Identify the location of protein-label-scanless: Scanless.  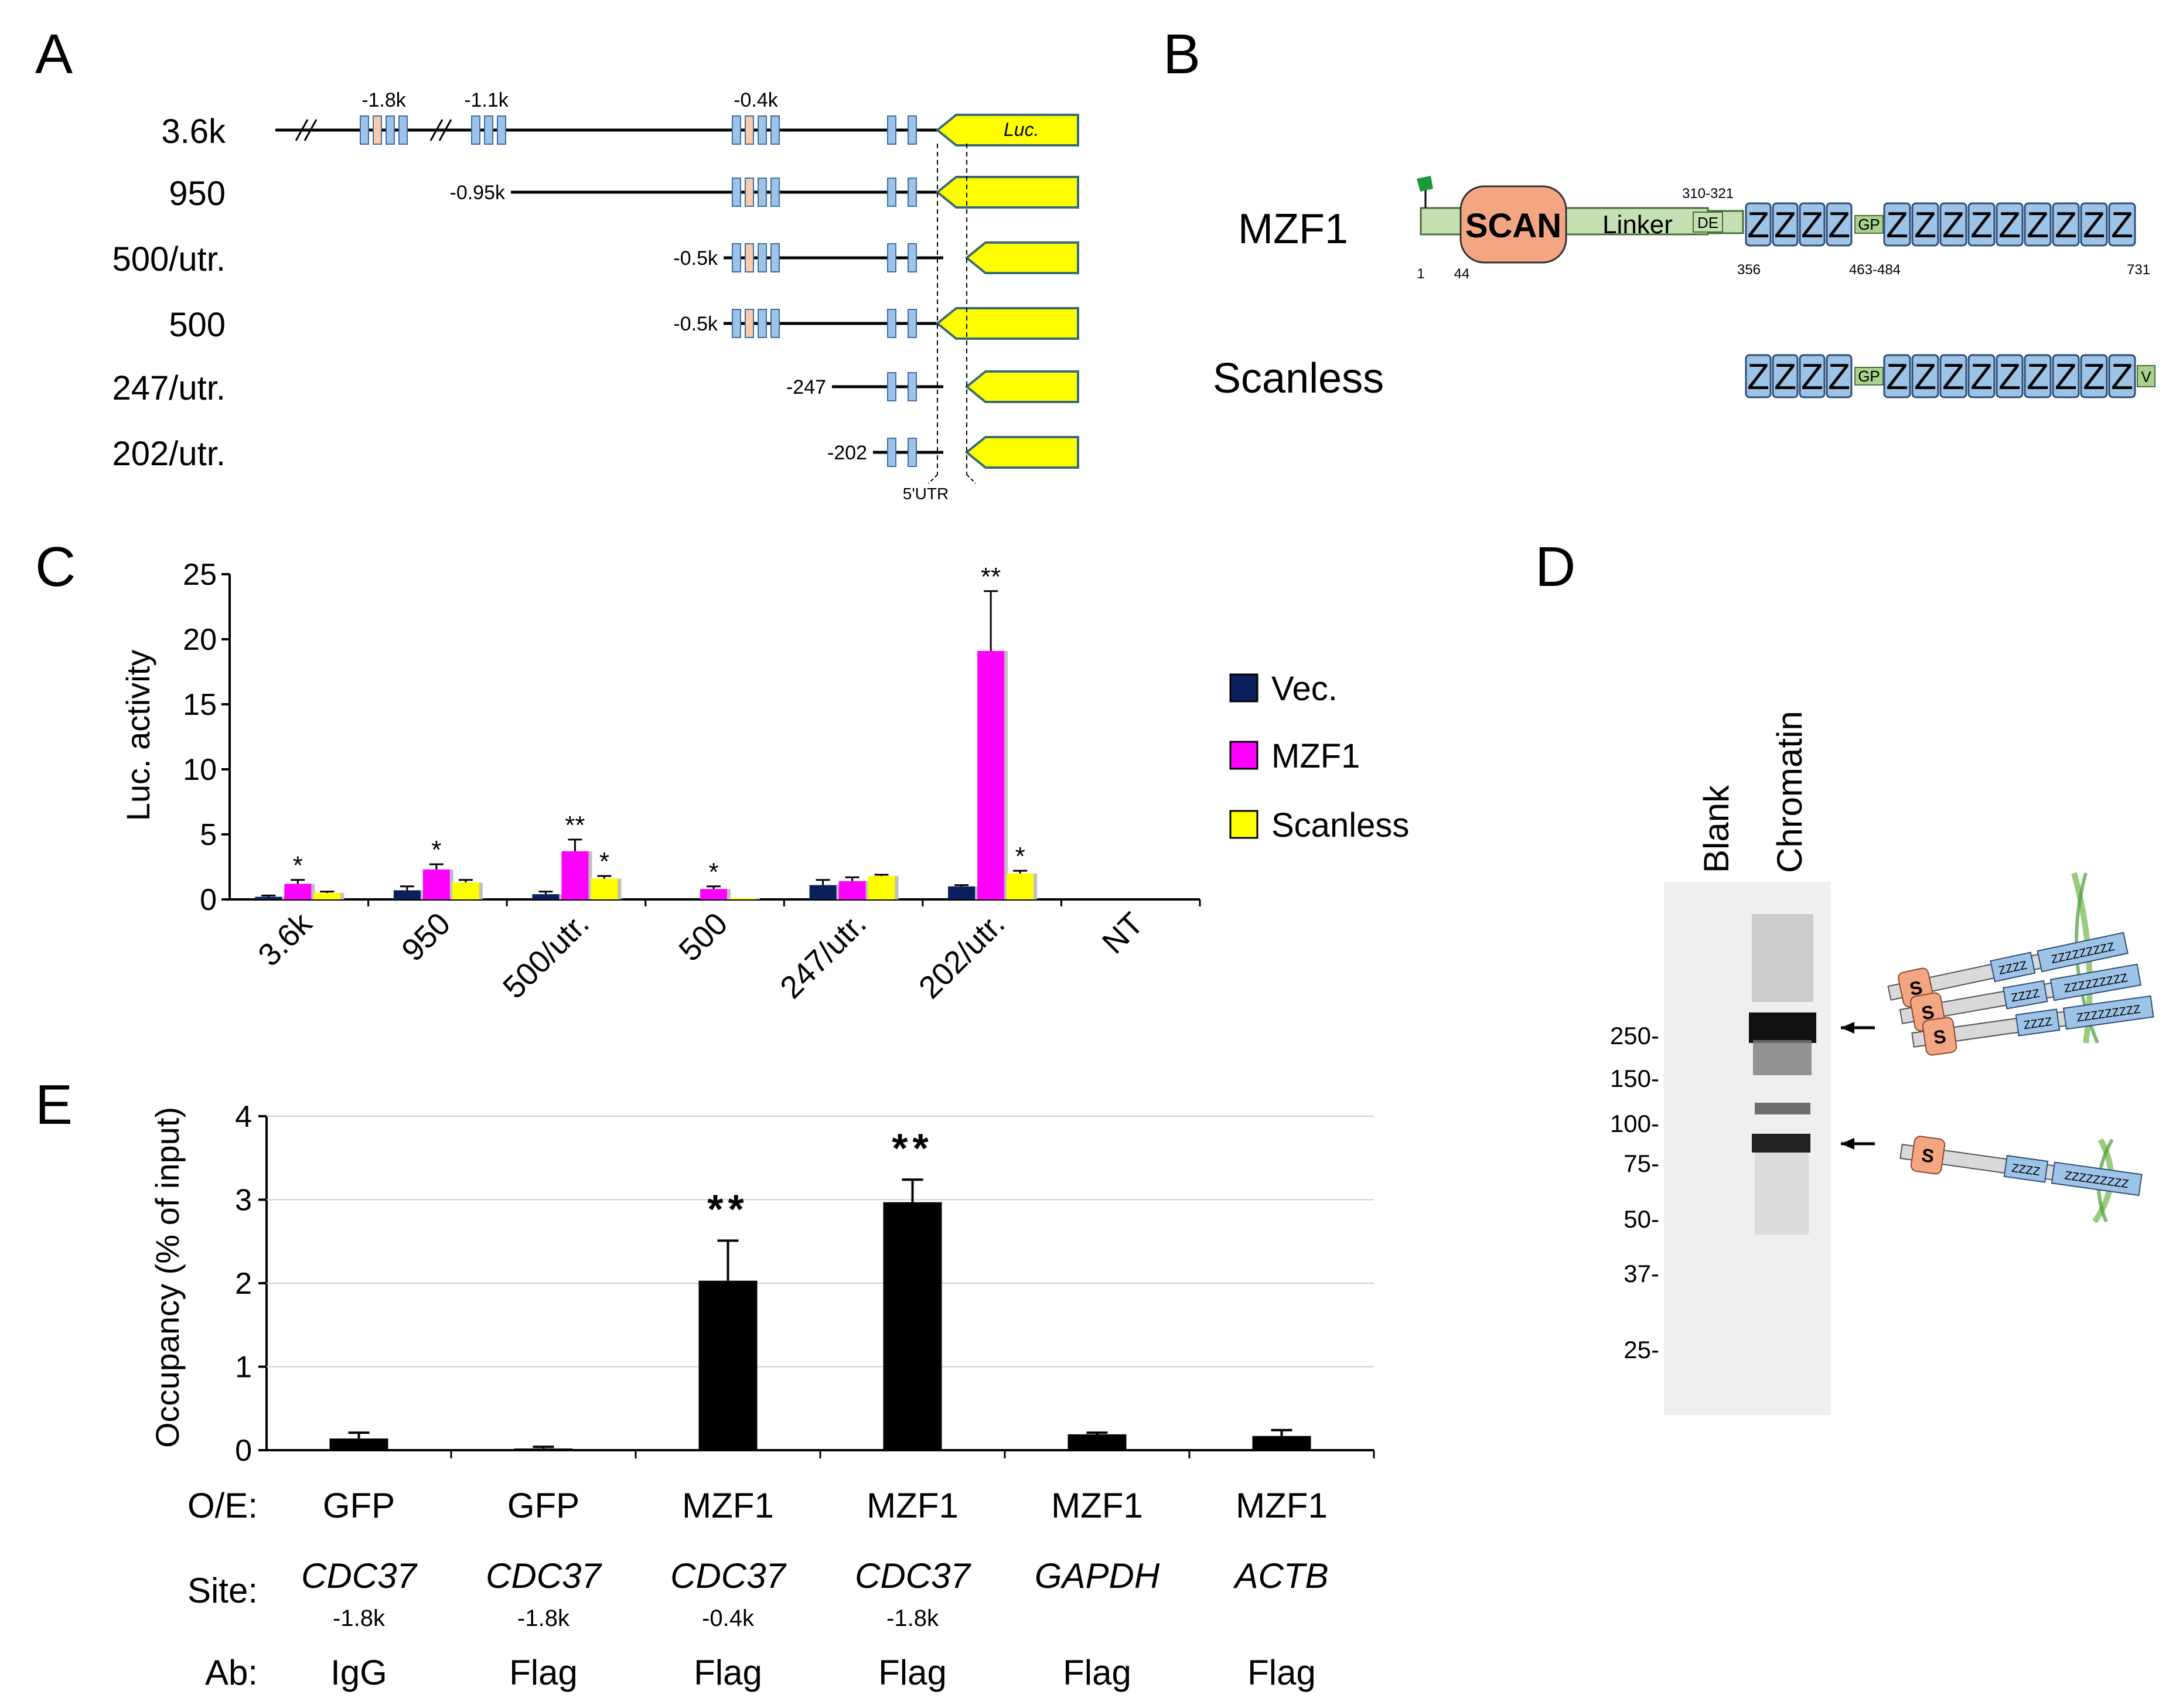
(1298, 379).